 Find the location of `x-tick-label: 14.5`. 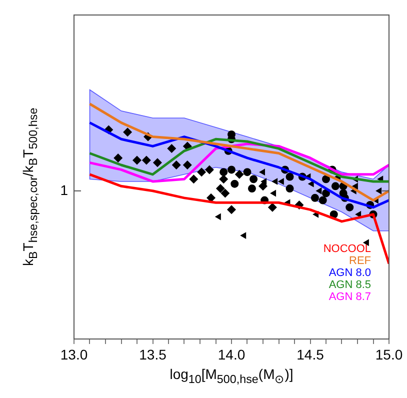

x-tick-label: 14.5 is located at coordinates (310, 354).